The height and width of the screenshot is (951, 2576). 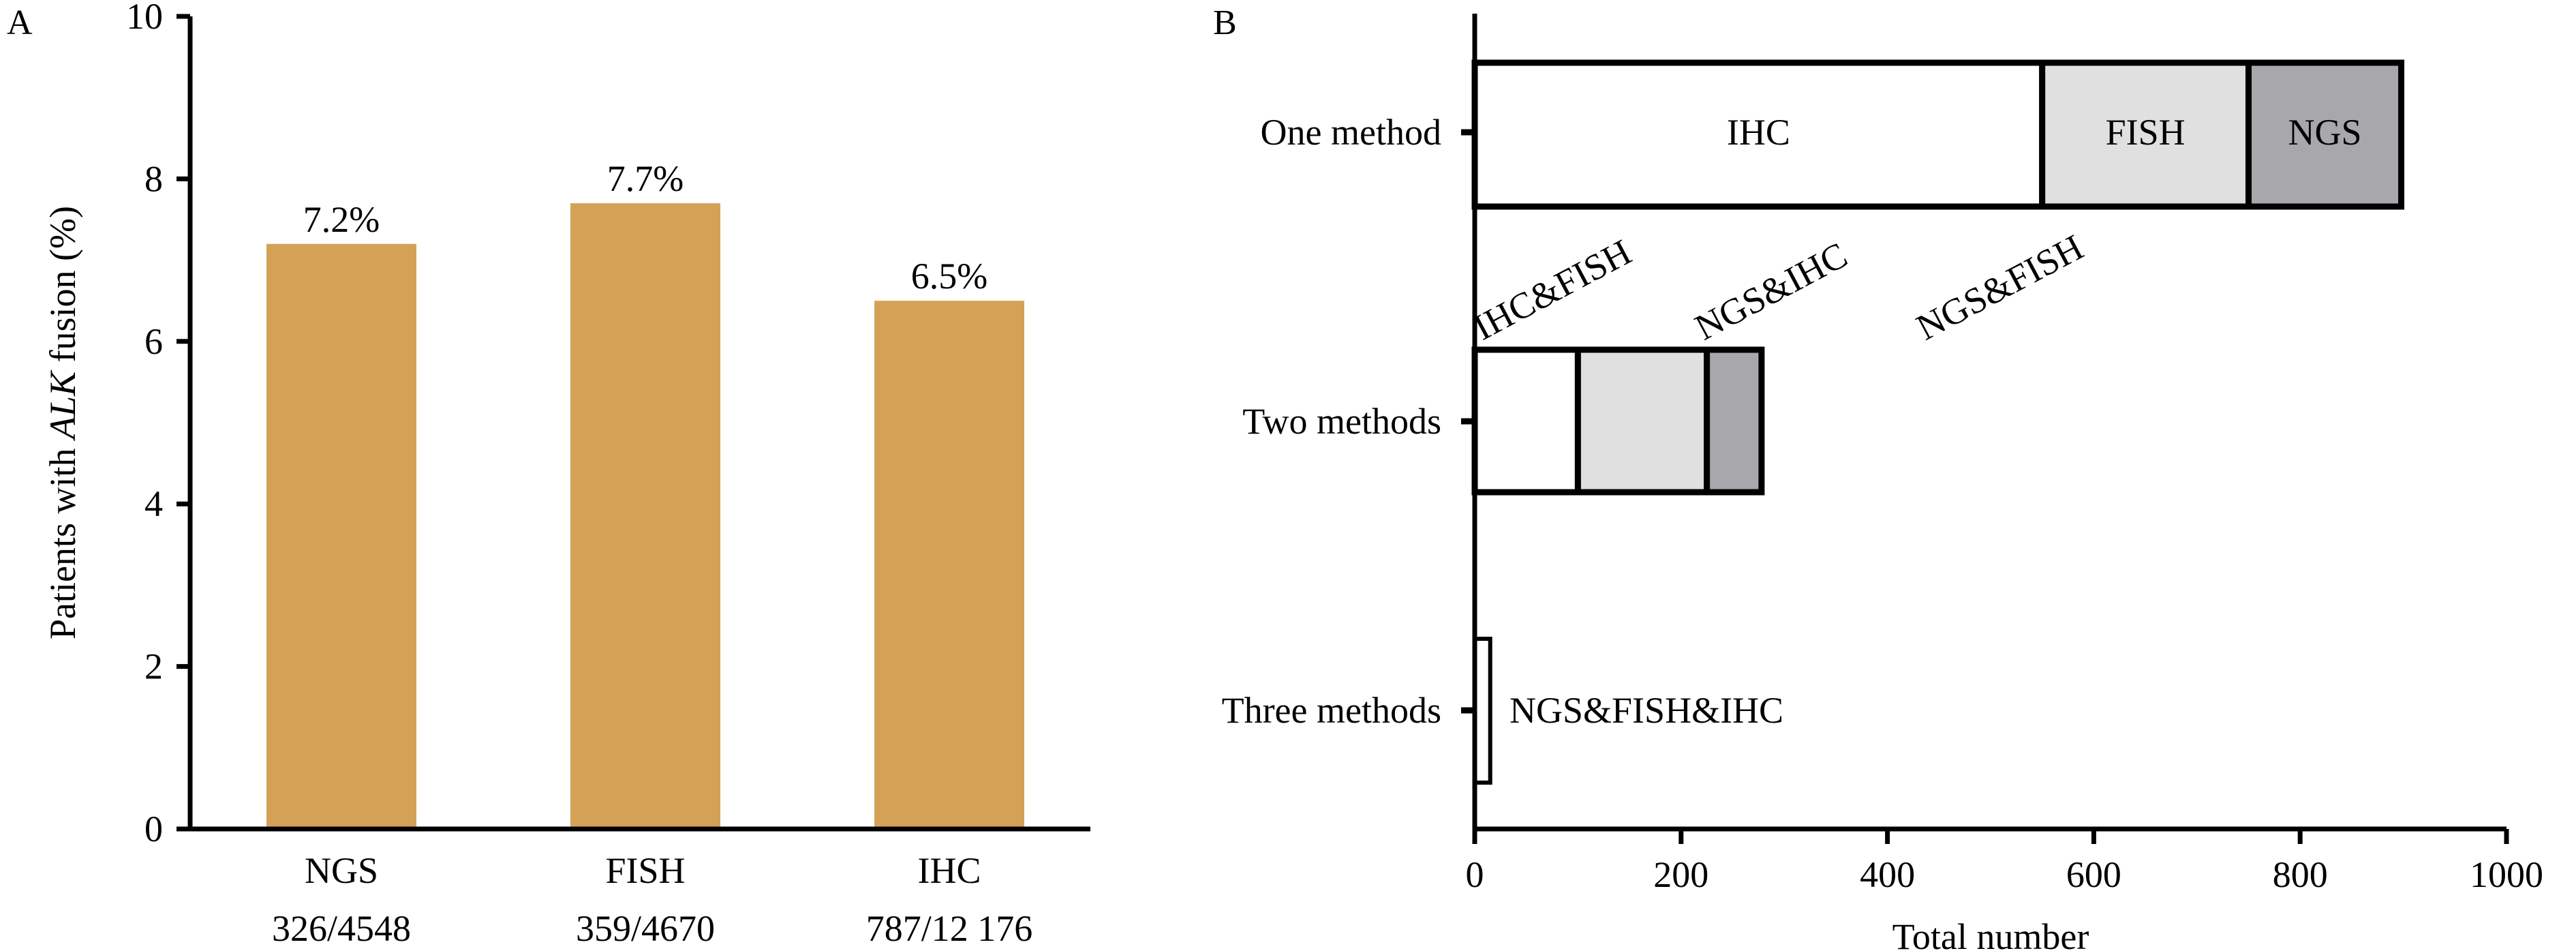 I want to click on y-tick-label: 8, so click(x=153, y=178).